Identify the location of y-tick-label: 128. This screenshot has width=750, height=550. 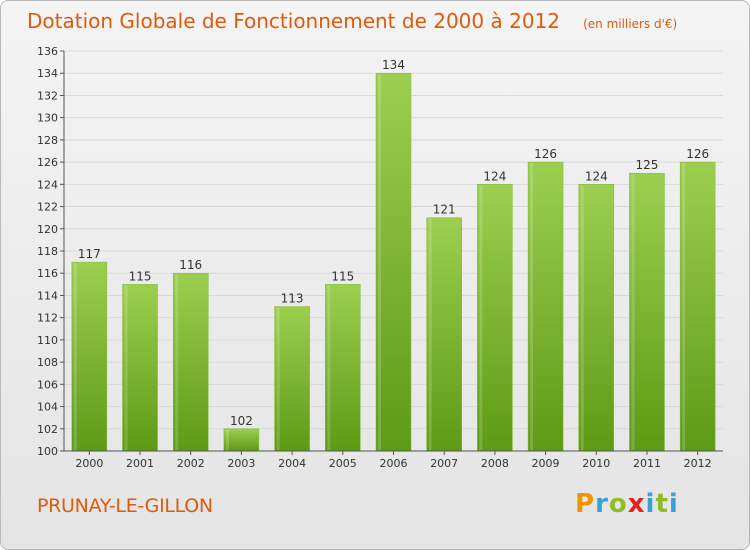
(47, 140).